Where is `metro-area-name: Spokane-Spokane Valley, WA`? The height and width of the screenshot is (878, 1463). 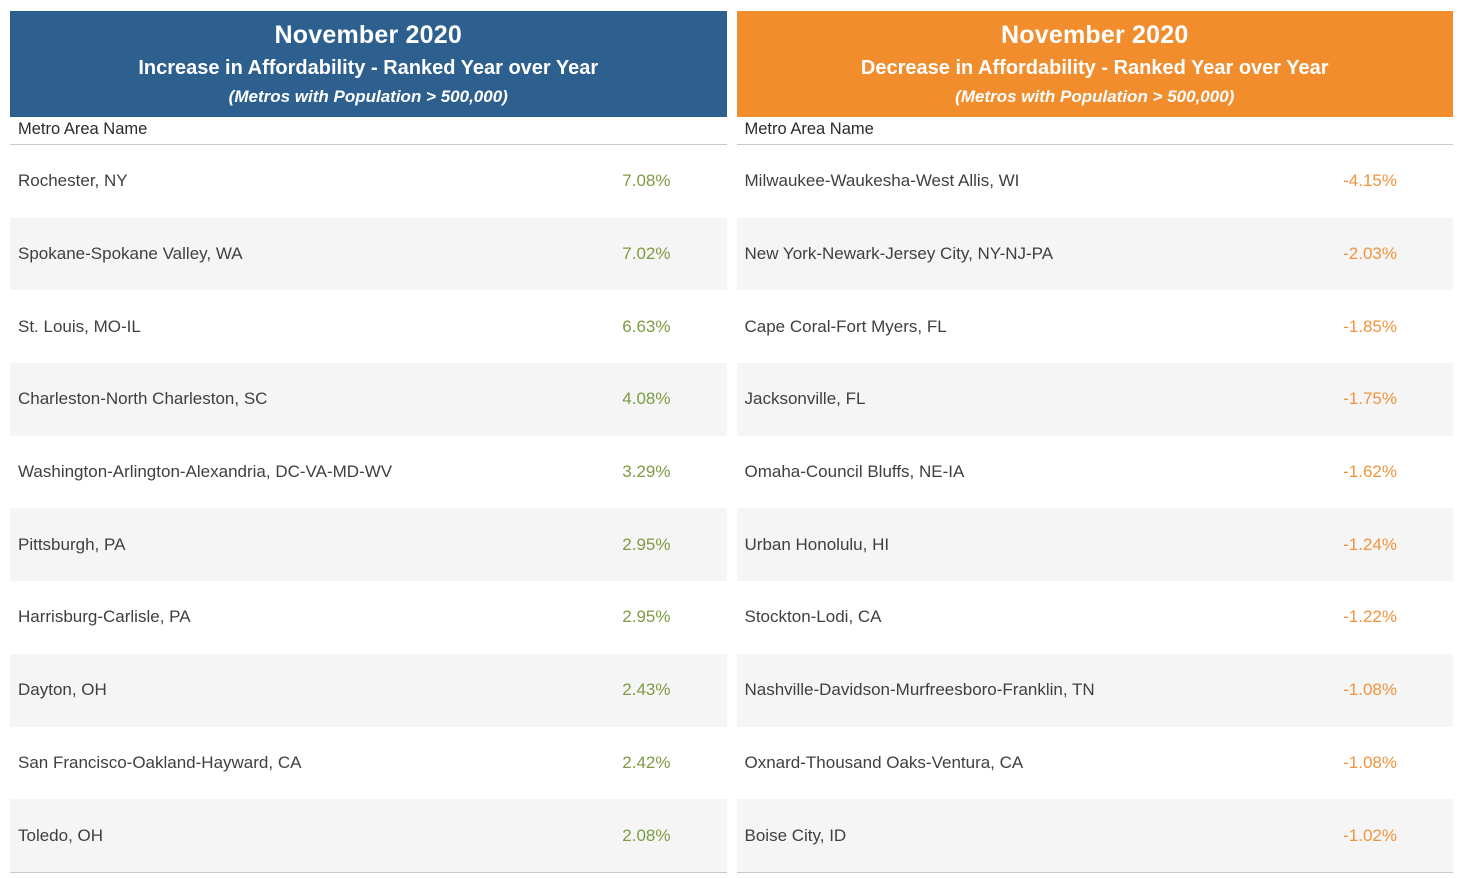
metro-area-name: Spokane-Spokane Valley, WA is located at coordinates (130, 254).